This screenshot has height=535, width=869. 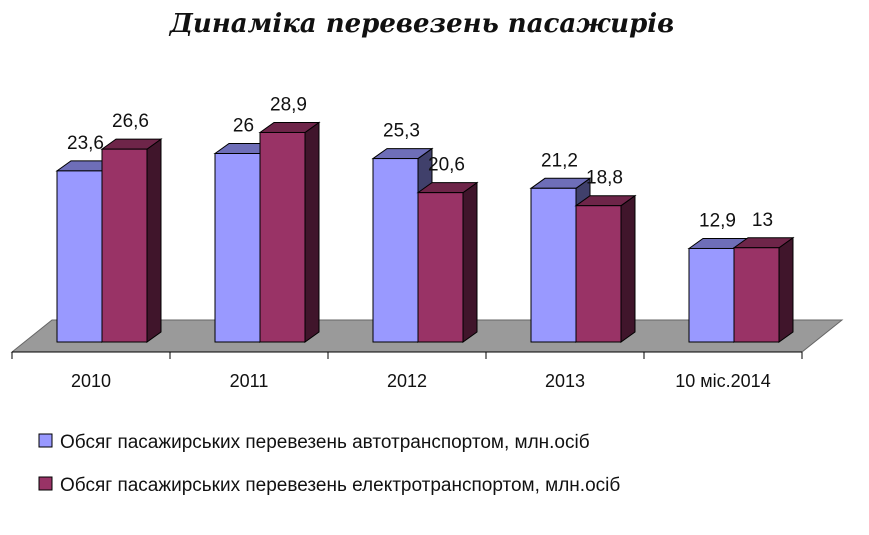 I want to click on x-tick-label: 2011, so click(x=249, y=381).